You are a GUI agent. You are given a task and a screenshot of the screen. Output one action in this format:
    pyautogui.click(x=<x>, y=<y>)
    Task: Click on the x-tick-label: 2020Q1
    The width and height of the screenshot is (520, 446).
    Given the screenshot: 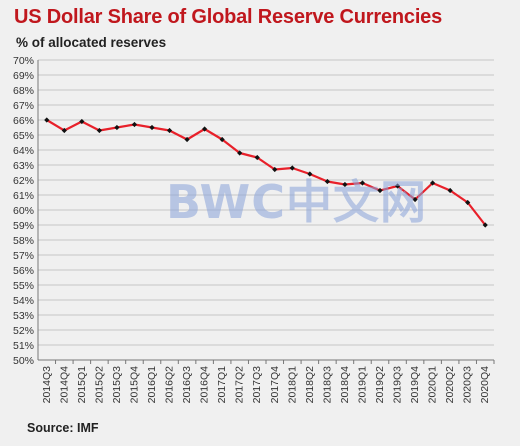 What is the action you would take?
    pyautogui.click(x=433, y=385)
    